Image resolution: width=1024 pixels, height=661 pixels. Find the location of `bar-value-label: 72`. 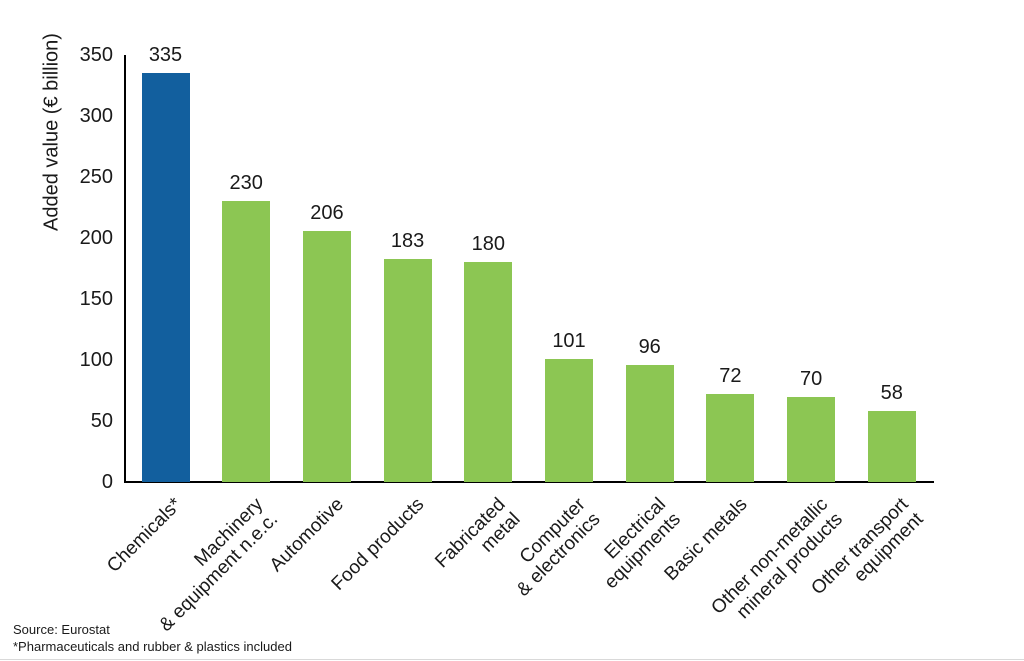

bar-value-label: 72 is located at coordinates (730, 376).